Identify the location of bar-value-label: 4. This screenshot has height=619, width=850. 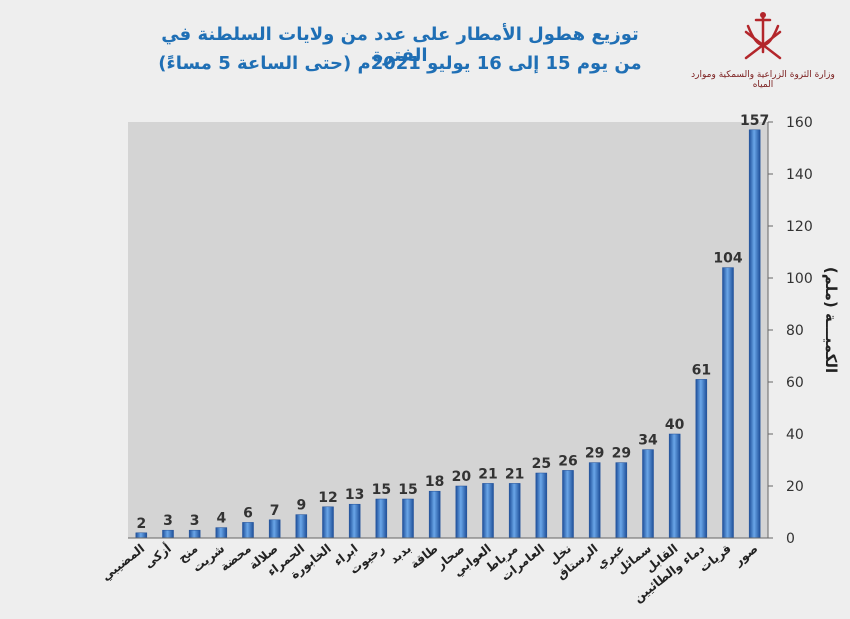
(221, 519).